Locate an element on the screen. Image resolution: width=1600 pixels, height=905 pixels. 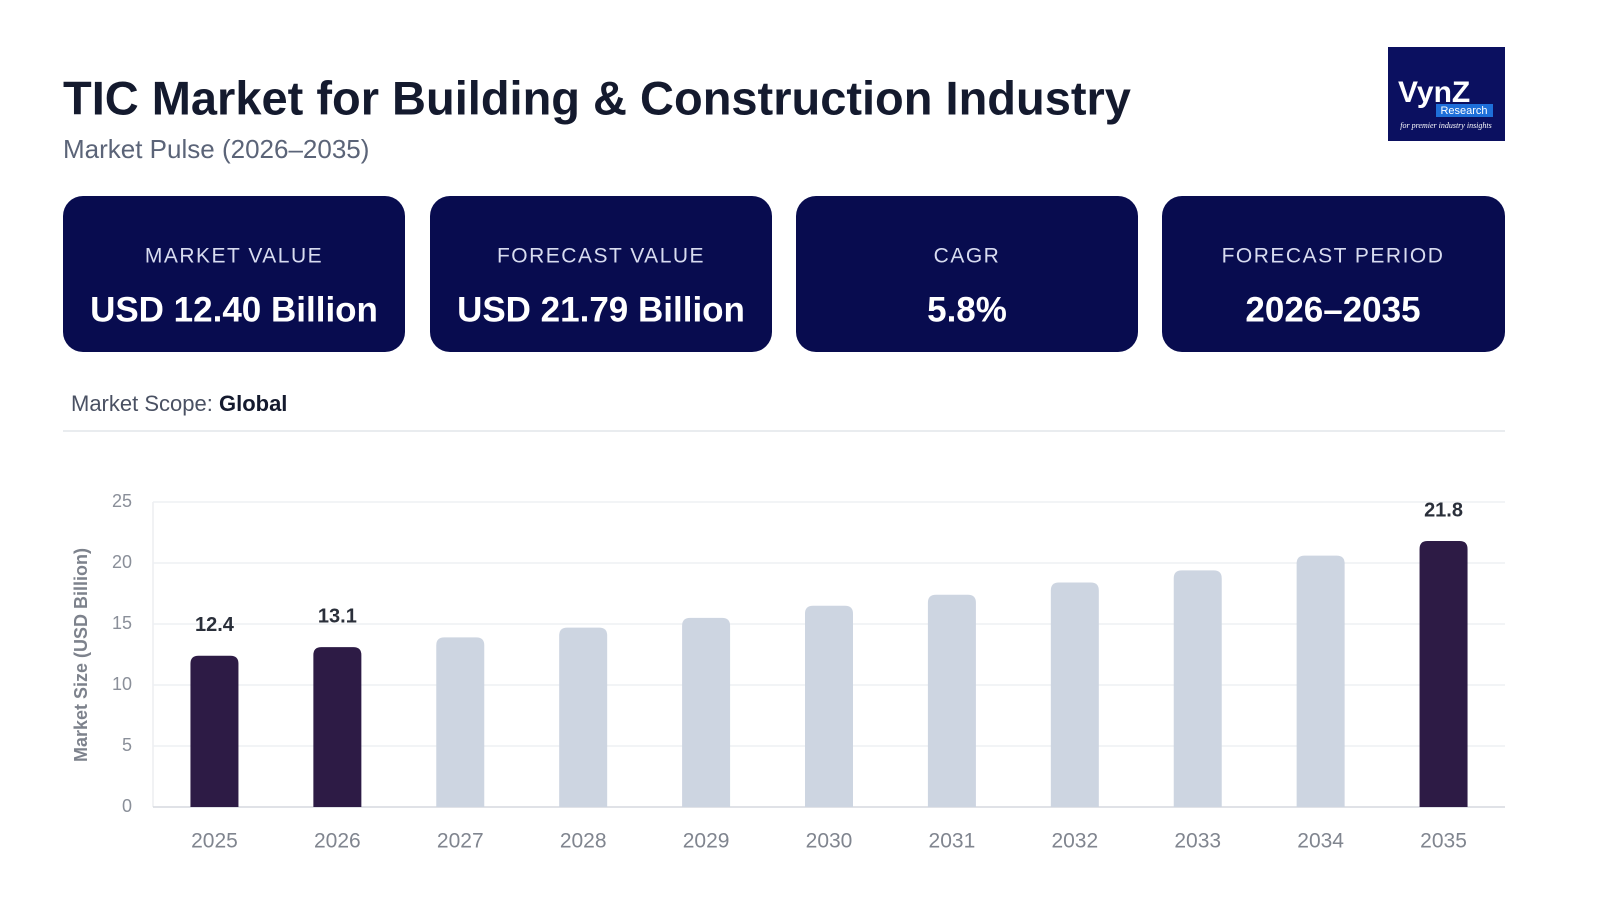
x-tick-label: 2029 is located at coordinates (706, 841).